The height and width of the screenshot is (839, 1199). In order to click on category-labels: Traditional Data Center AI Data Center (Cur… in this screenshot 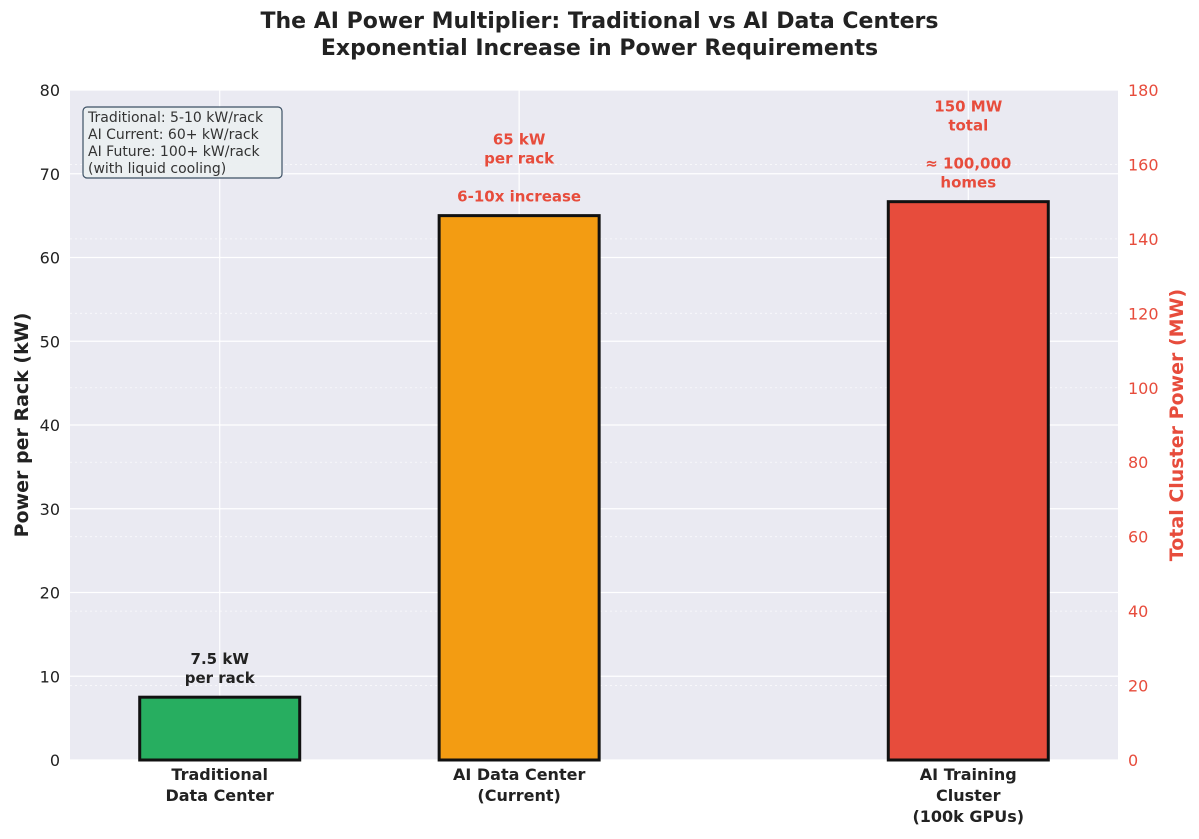, I will do `click(594, 795)`.